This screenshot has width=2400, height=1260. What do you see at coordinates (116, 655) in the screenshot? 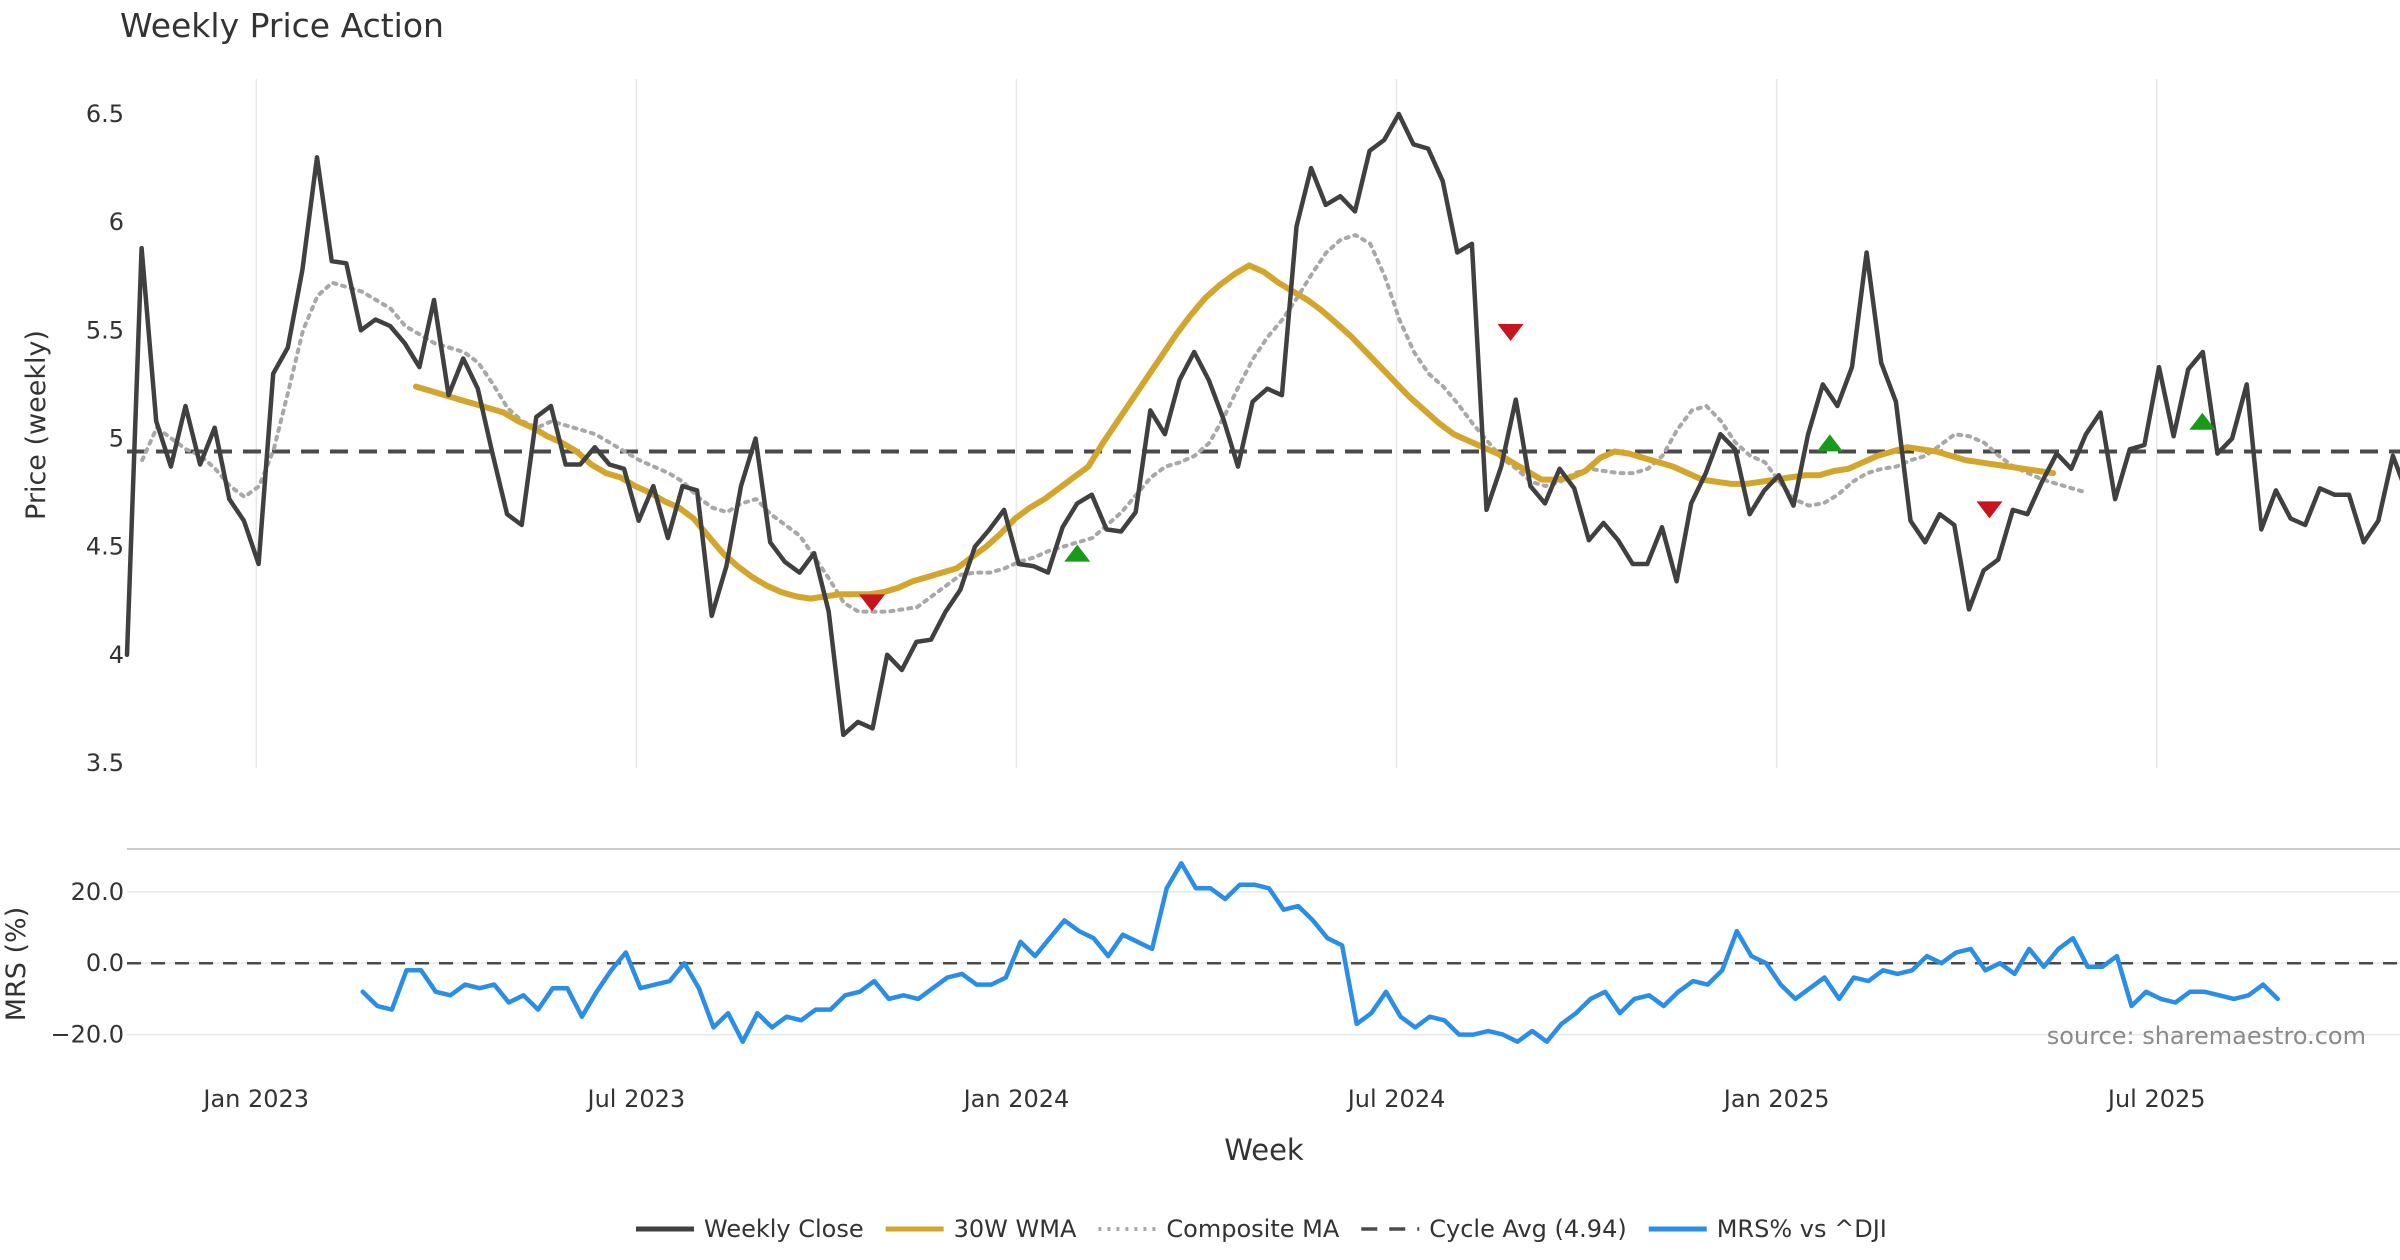
I see `price-y-tick-label: 4` at bounding box center [116, 655].